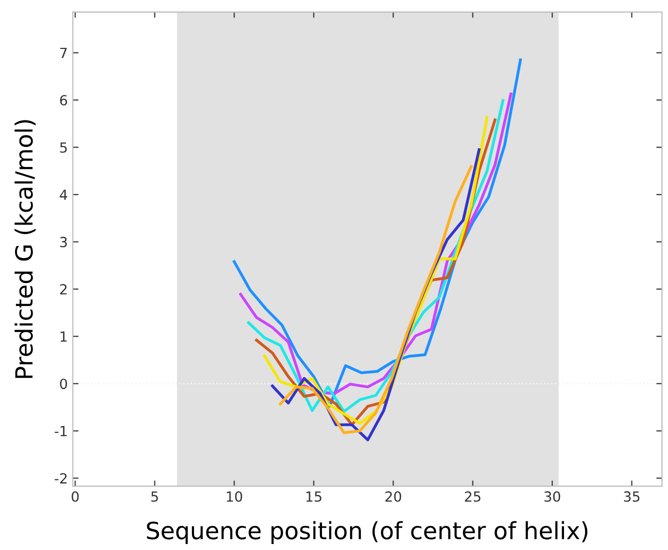  What do you see at coordinates (64, 100) in the screenshot?
I see `y-tick-label: 6` at bounding box center [64, 100].